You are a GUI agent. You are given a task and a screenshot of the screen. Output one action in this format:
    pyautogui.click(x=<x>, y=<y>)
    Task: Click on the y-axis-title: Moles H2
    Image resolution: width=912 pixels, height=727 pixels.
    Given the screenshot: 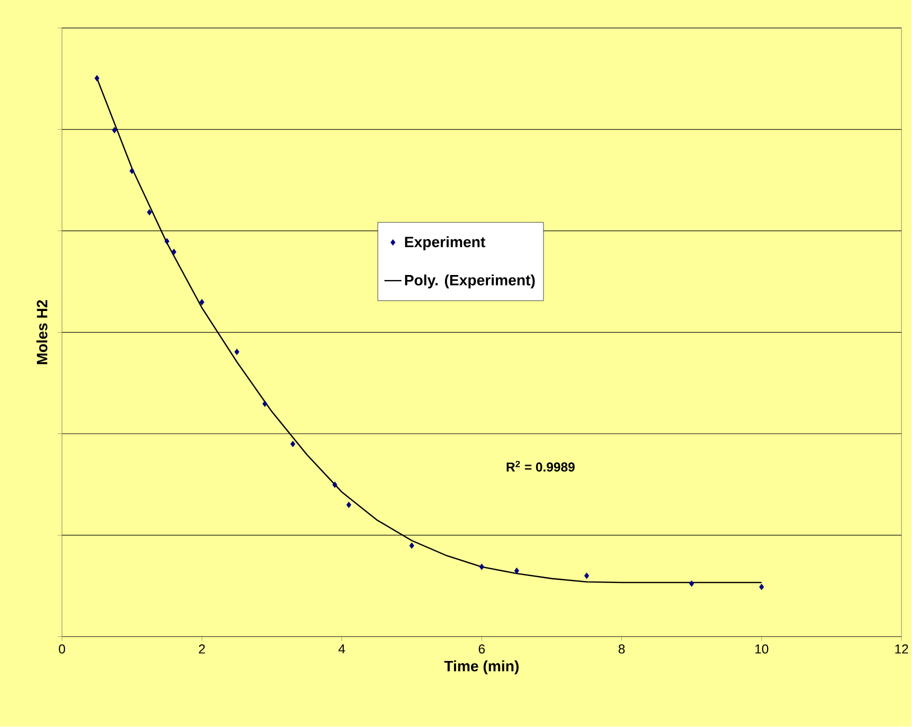 What is the action you would take?
    pyautogui.click(x=42, y=332)
    